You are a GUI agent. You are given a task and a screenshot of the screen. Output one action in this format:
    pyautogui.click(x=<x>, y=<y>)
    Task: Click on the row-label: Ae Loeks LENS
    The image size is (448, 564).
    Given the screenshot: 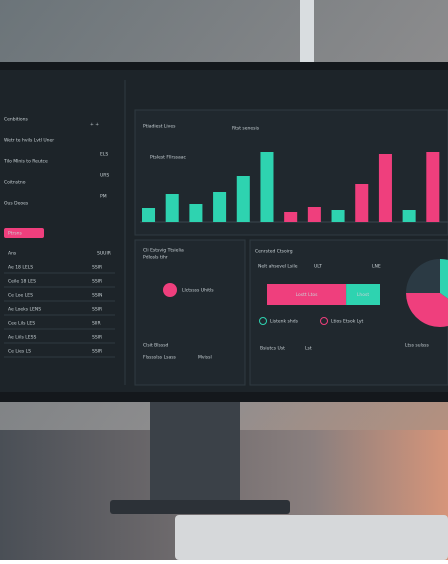 What is the action you would take?
    pyautogui.click(x=24, y=310)
    